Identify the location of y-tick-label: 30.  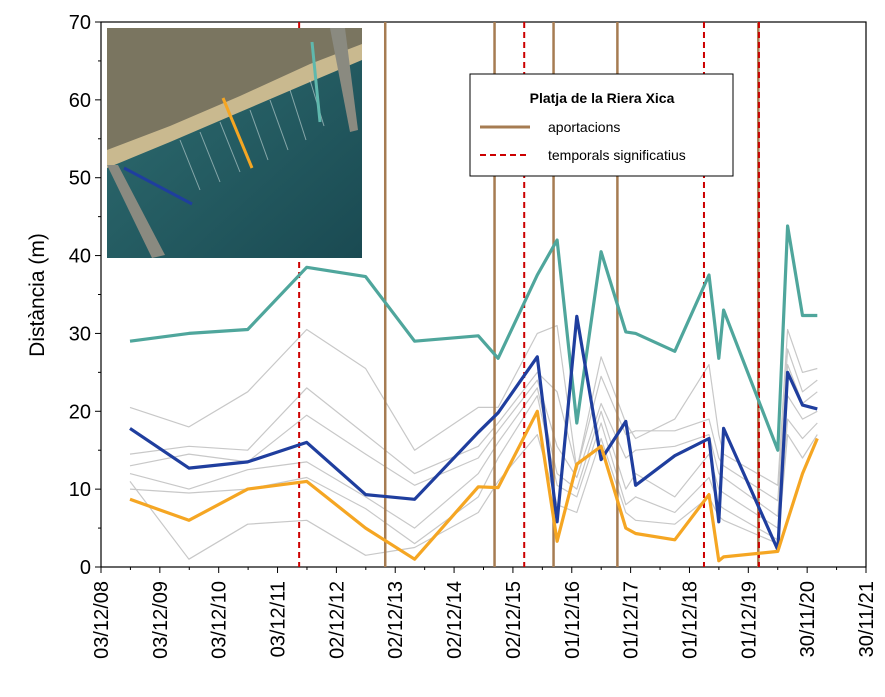
(80, 334).